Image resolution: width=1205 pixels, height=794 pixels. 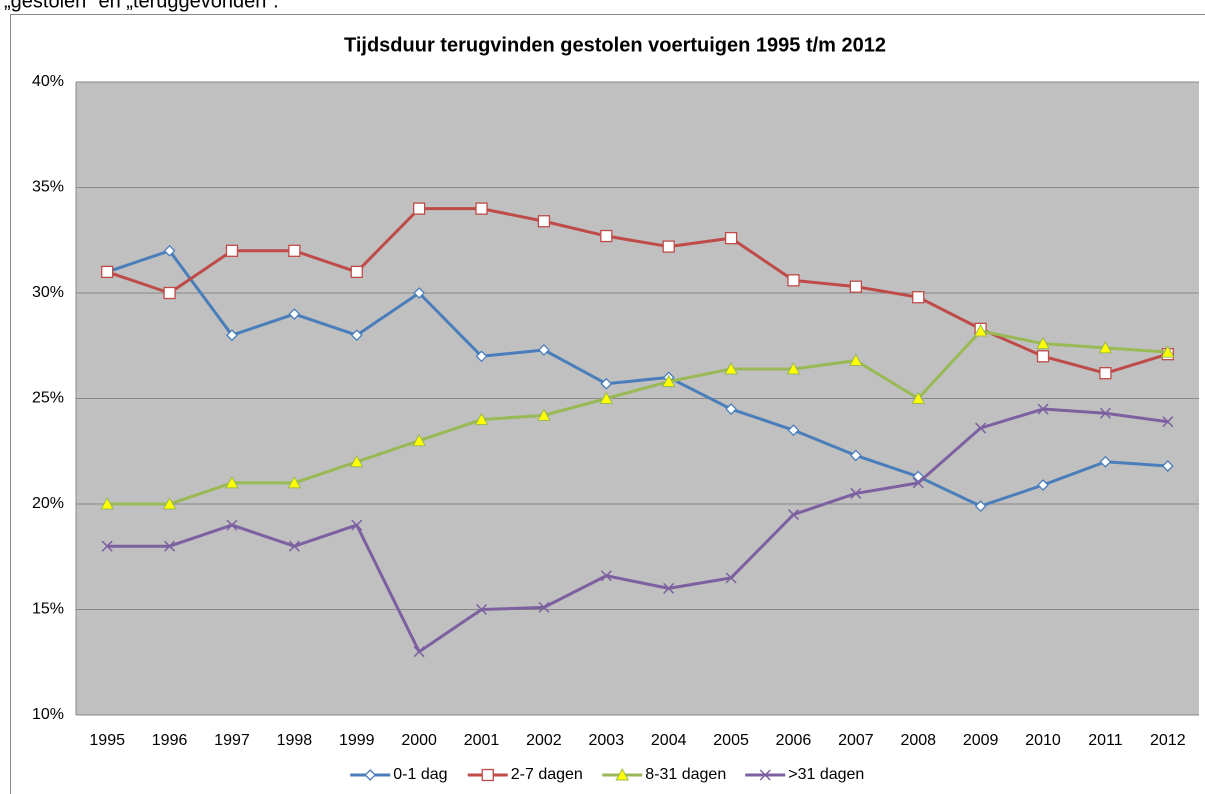 What do you see at coordinates (731, 740) in the screenshot?
I see `x-tick-label: 2005` at bounding box center [731, 740].